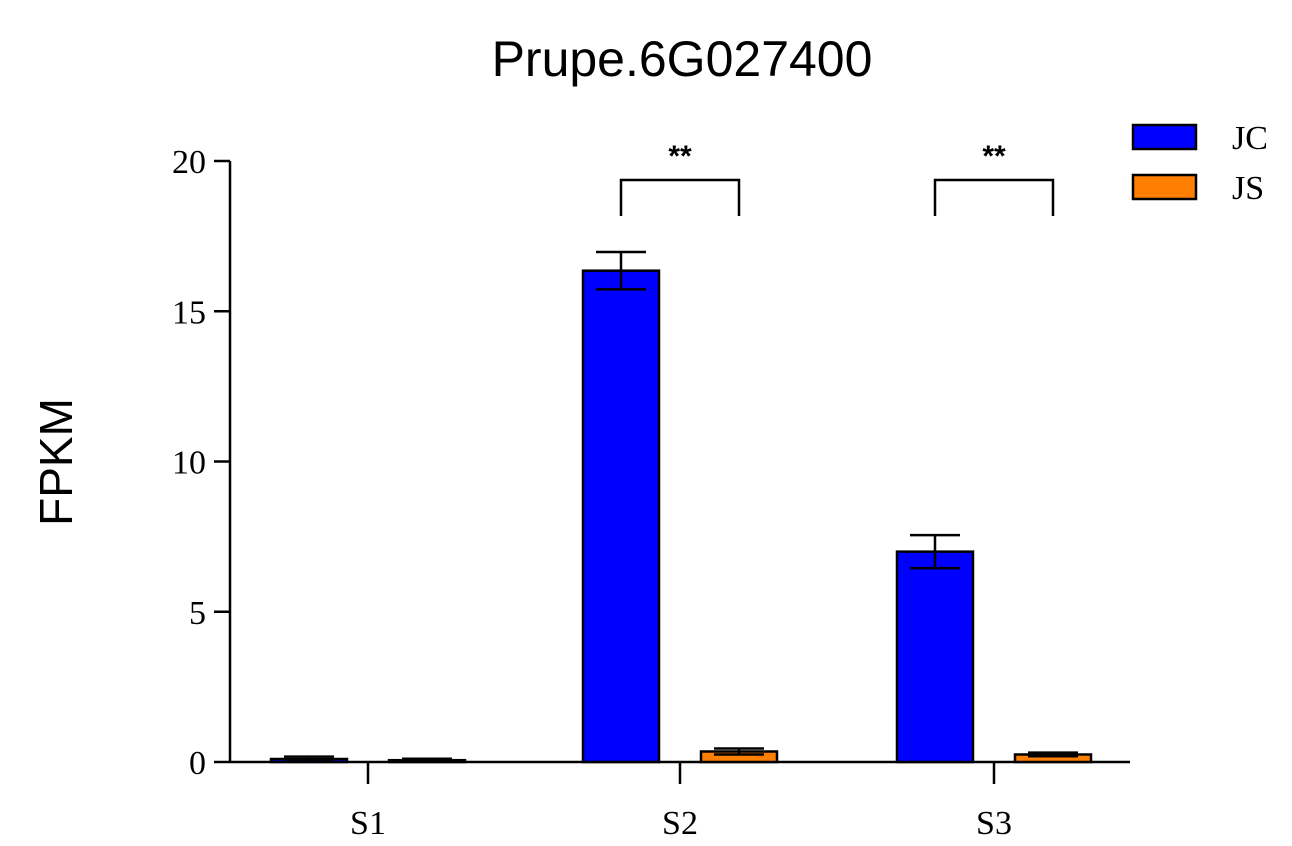  What do you see at coordinates (368, 823) in the screenshot?
I see `x-tick-label: S1` at bounding box center [368, 823].